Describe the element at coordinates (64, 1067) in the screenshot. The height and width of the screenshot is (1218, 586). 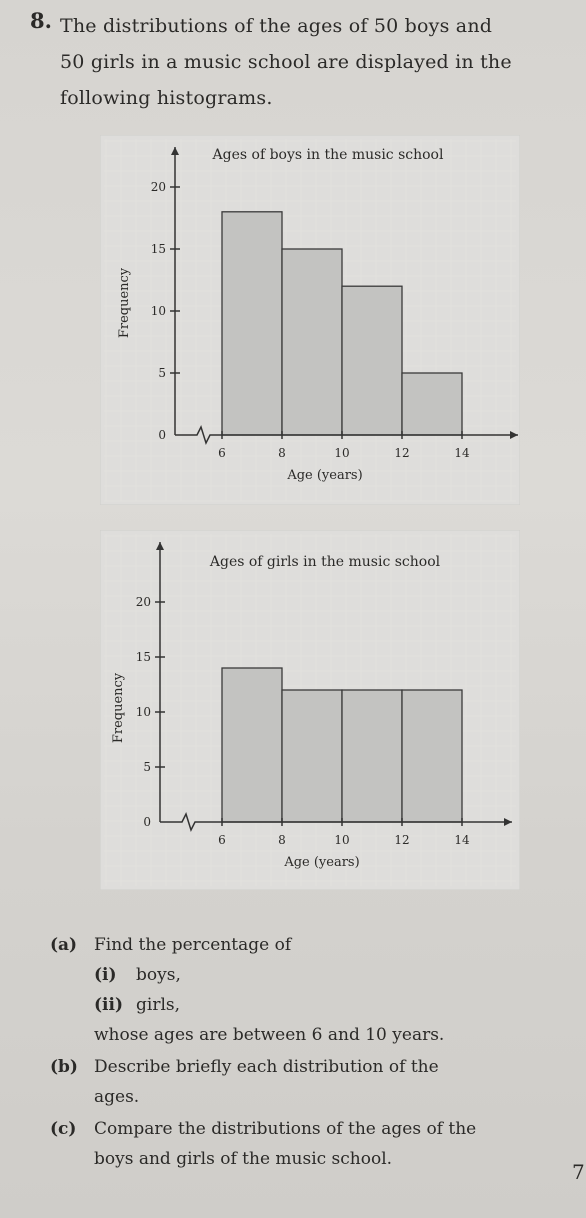
I see `part-b-label: (b)` at that location.